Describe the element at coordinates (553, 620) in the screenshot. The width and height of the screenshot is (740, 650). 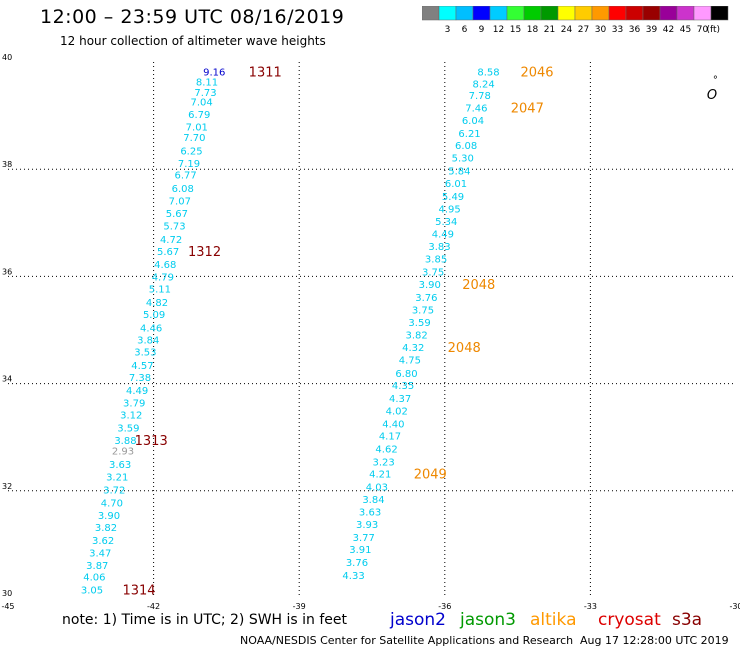
I see `satellite-altika: altika` at that location.